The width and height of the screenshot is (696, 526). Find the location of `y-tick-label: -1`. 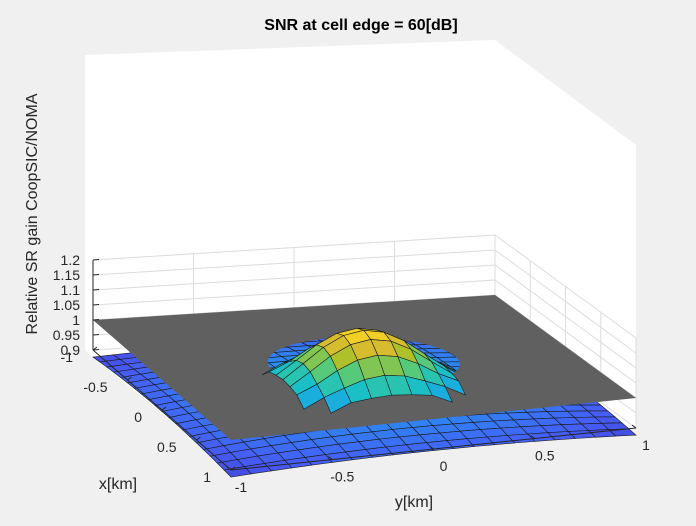

y-tick-label: -1 is located at coordinates (241, 487).